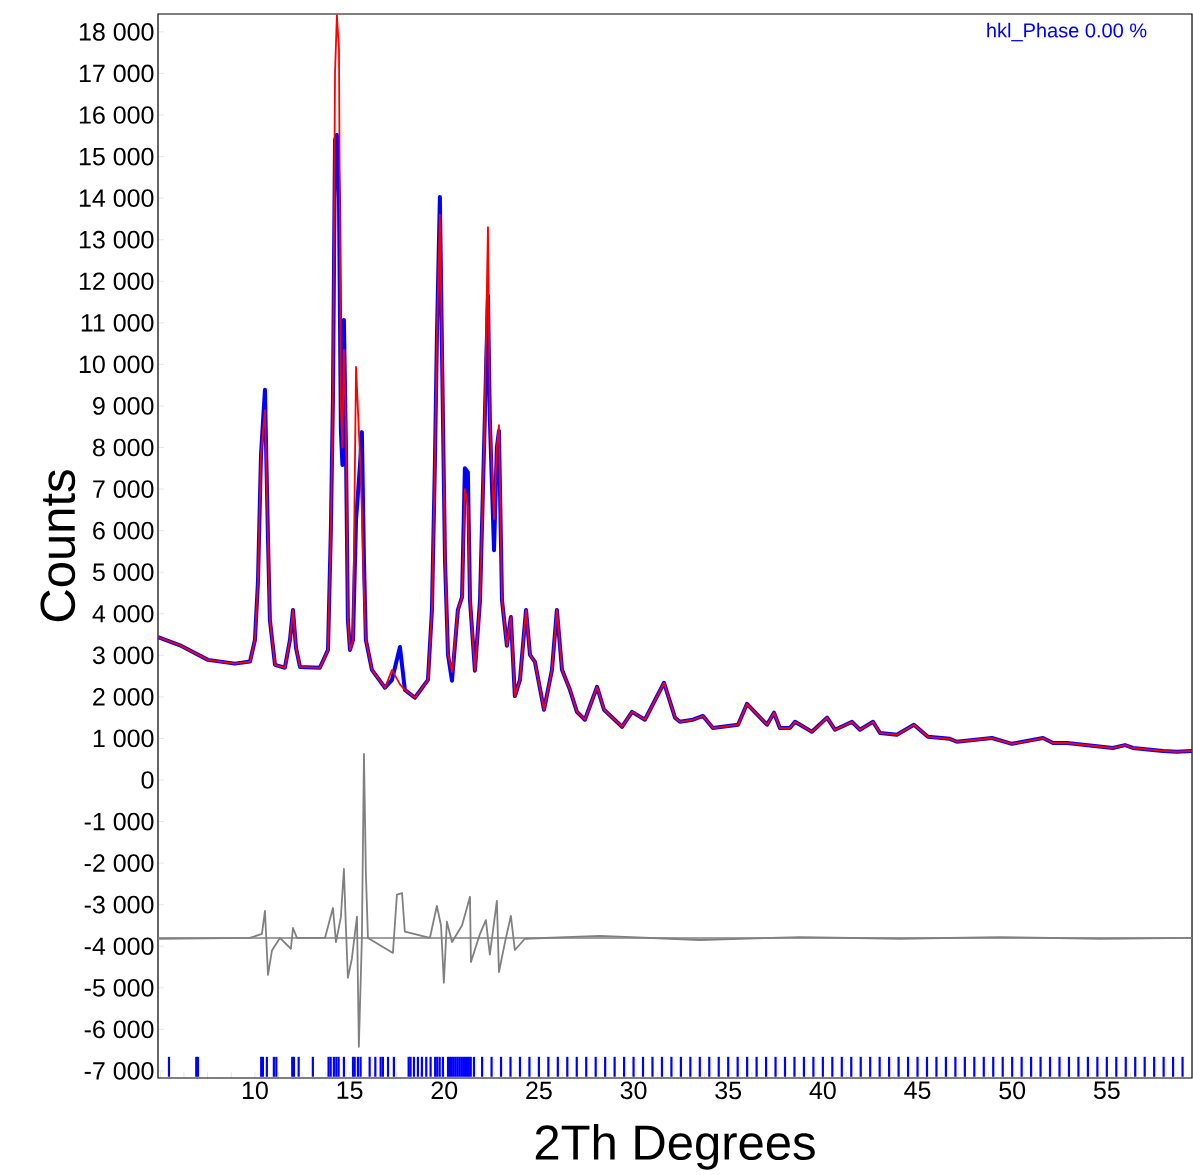  Describe the element at coordinates (119, 904) in the screenshot. I see `y-tick-label: -3 000` at that location.